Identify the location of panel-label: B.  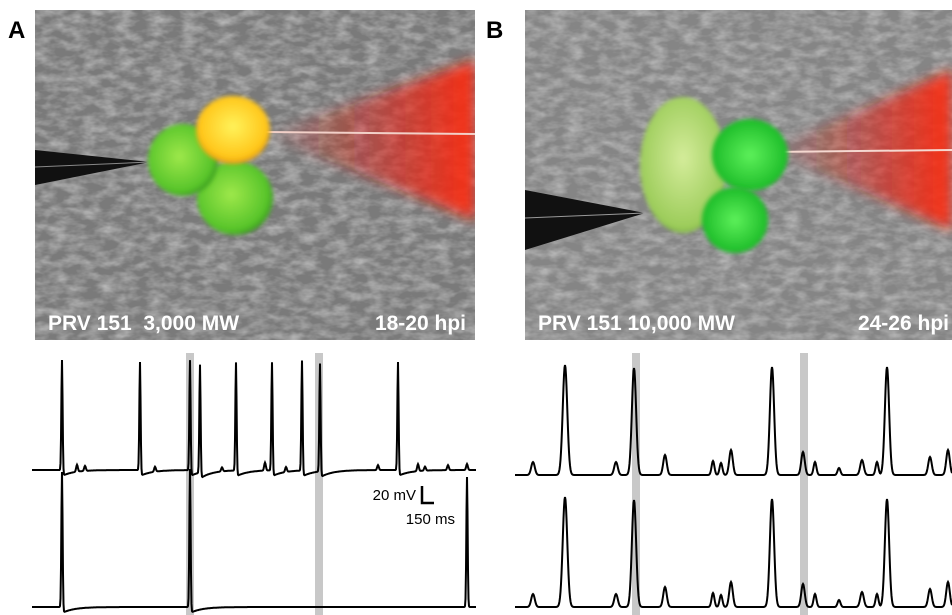
(494, 30).